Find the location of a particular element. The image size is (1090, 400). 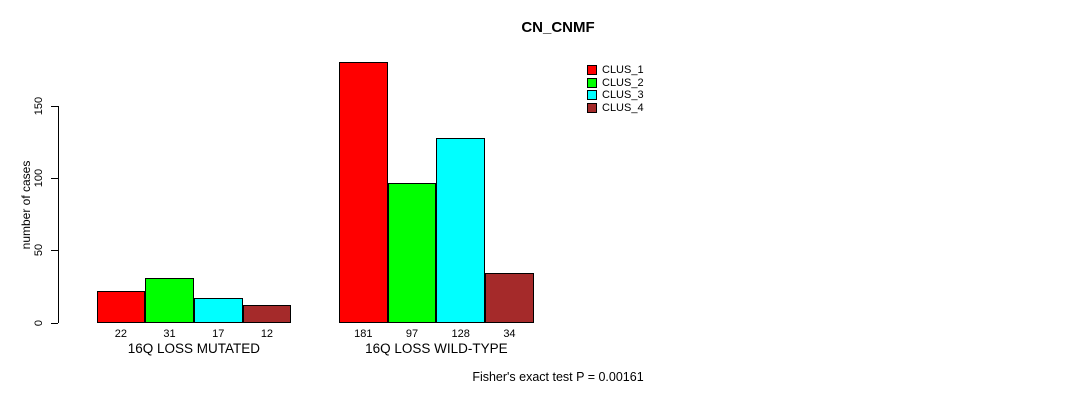

bar-value-label: 34 is located at coordinates (509, 333).